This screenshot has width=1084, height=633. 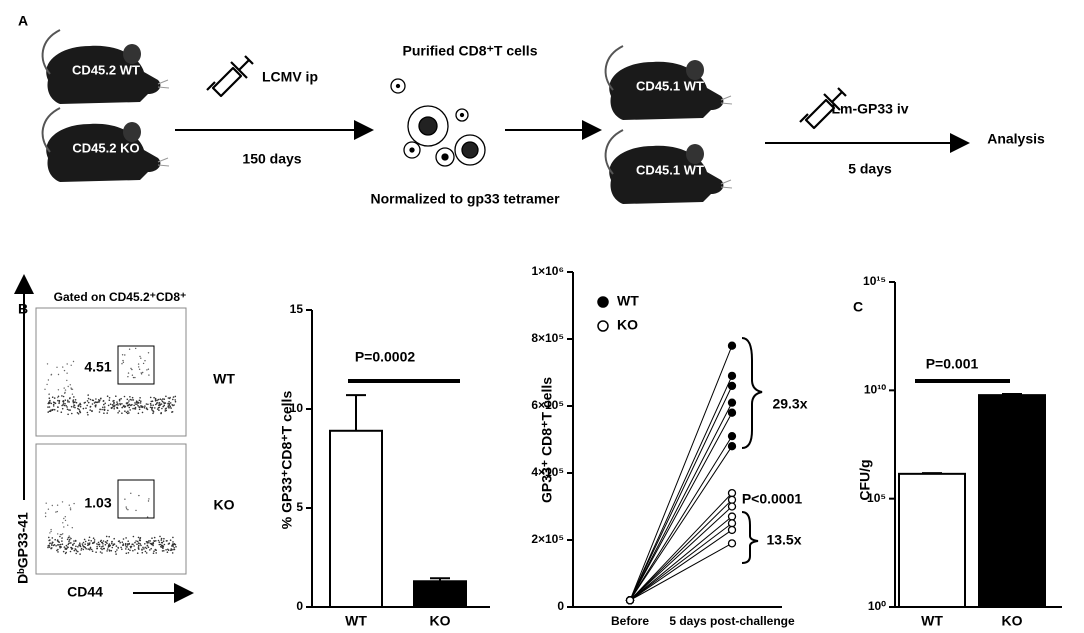 What do you see at coordinates (290, 77) in the screenshot?
I see `injection-label: LCMV ip` at bounding box center [290, 77].